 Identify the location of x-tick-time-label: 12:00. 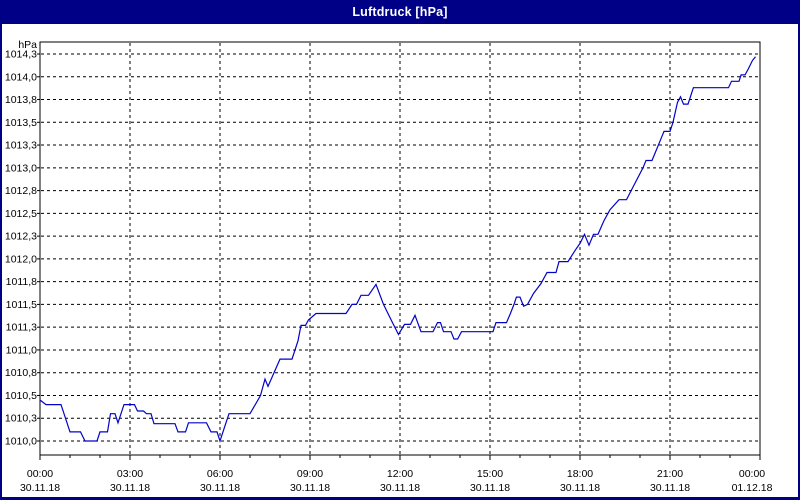
(400, 474).